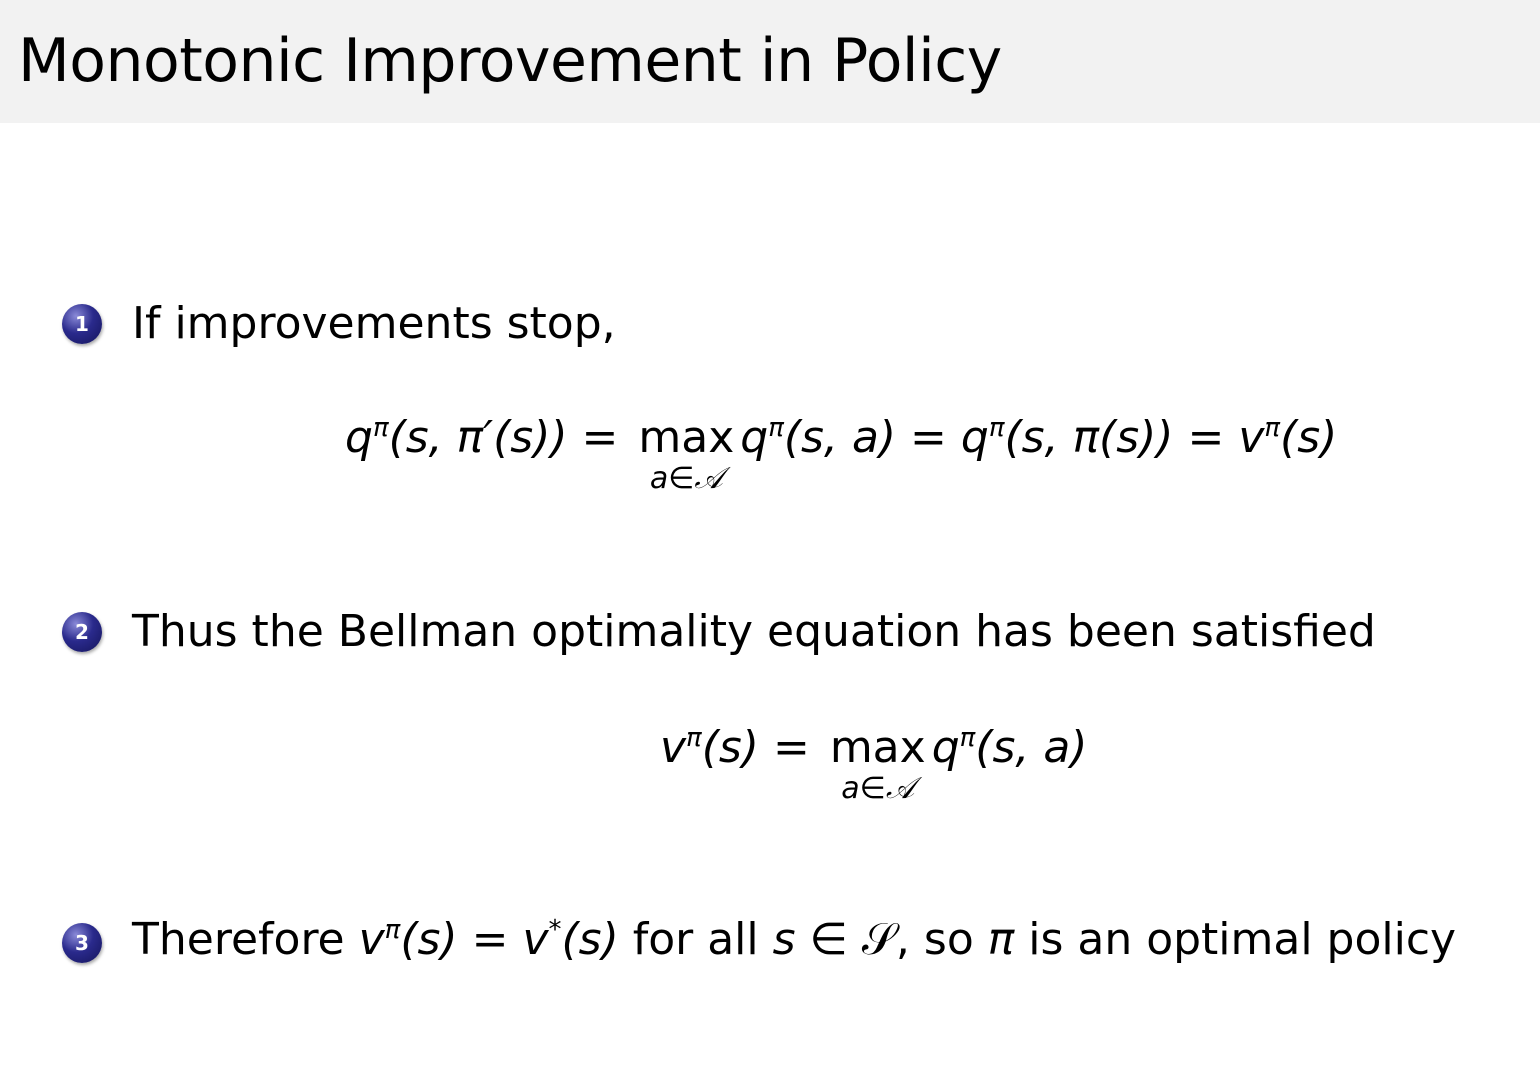  Describe the element at coordinates (891, 939) in the screenshot. I see `math-segment: ∈ 𝒮, so` at that location.